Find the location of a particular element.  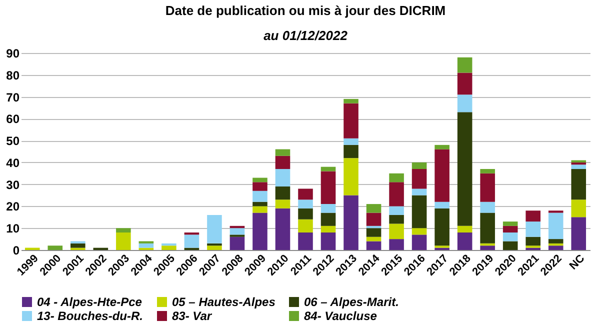

legend-label: 83- Var is located at coordinates (192, 316).